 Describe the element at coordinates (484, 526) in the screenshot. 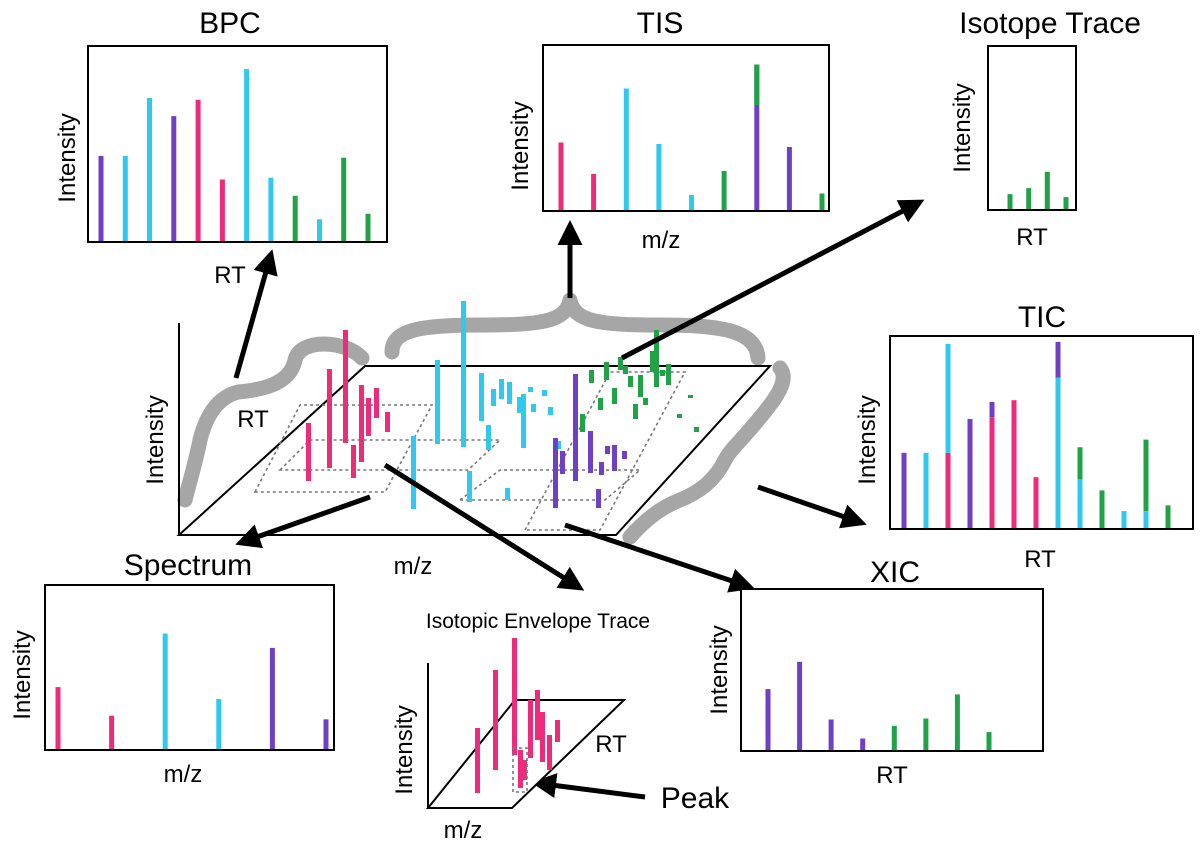

I see `arrow-to-envelope` at that location.